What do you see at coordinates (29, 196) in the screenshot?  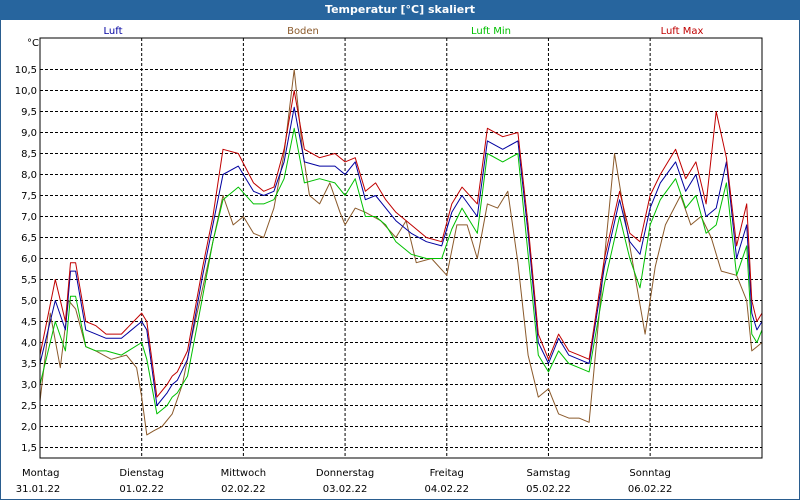 I see `y-tick-label: 7,5` at bounding box center [29, 196].